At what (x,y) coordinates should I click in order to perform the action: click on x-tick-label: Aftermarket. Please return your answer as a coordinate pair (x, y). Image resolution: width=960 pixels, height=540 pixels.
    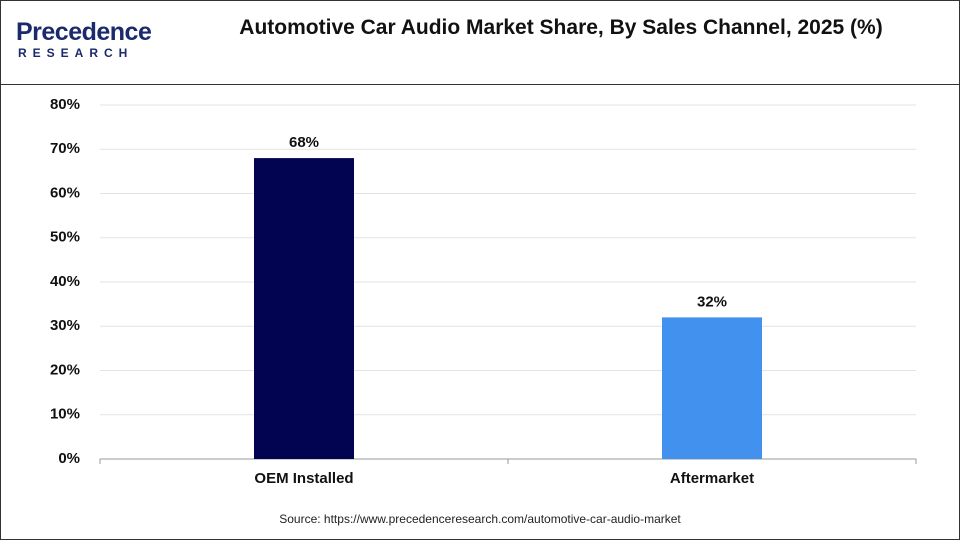
    Looking at the image, I should click on (712, 478).